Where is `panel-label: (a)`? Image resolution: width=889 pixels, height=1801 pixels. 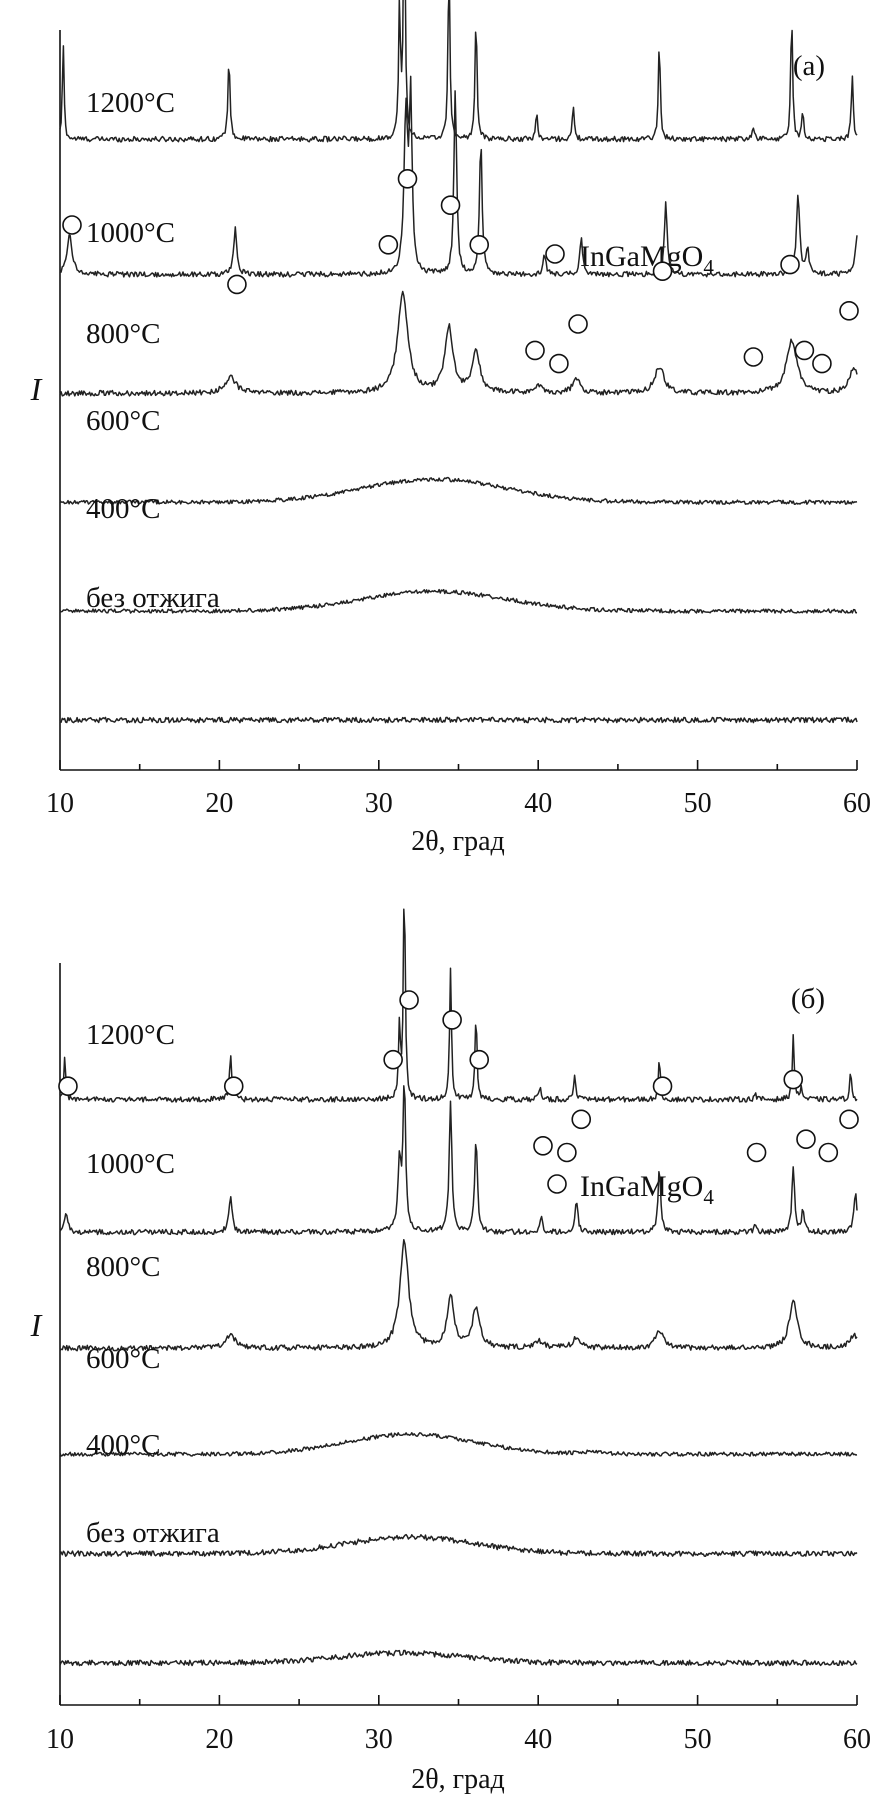 panel-label: (a) is located at coordinates (809, 66).